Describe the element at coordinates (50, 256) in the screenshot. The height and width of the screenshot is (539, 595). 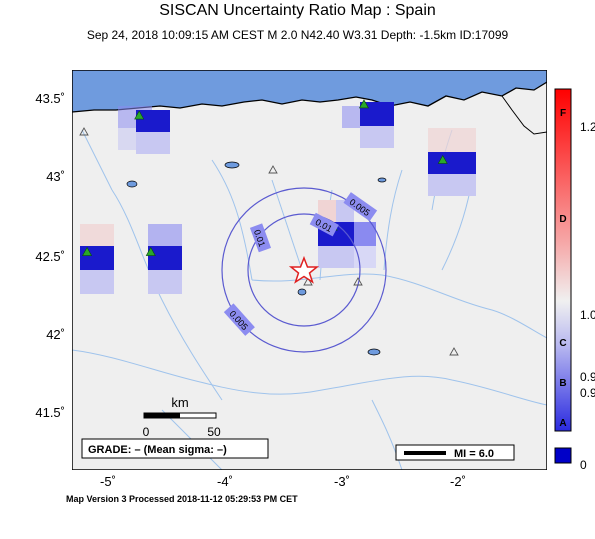
I see `lat-label: 42.5˚` at that location.